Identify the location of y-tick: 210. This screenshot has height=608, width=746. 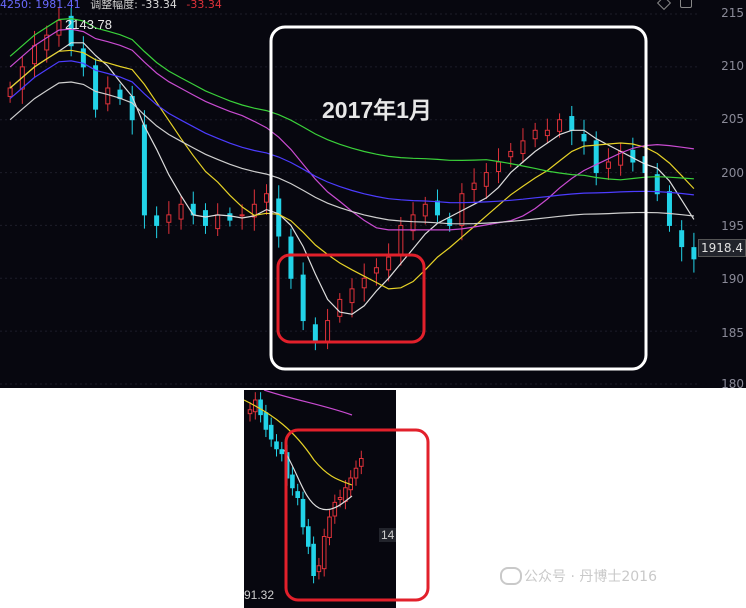
(732, 66).